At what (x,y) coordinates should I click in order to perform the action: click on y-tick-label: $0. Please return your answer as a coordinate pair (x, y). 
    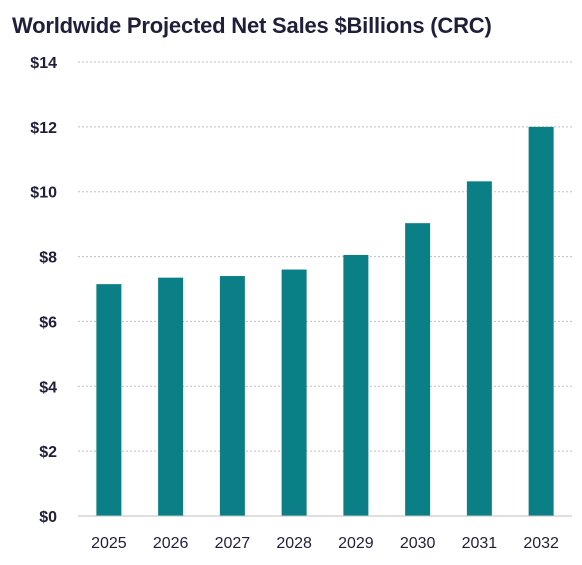
    Looking at the image, I should click on (48, 517).